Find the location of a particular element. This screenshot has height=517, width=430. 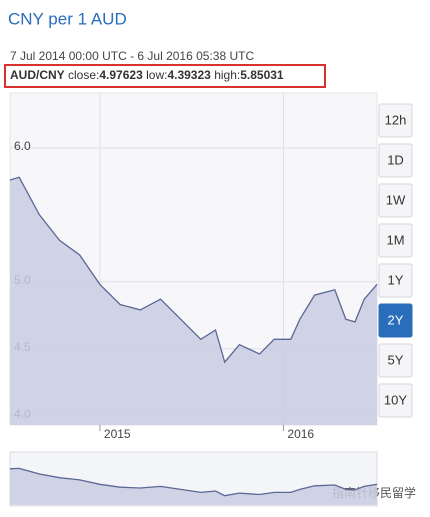

range-button-label: 12h is located at coordinates (396, 119).